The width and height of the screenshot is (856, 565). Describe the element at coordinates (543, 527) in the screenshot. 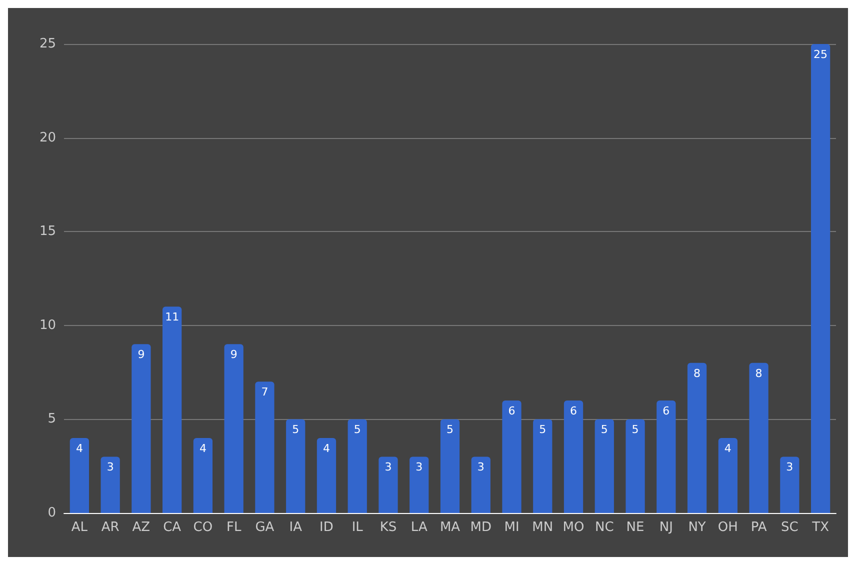

I see `x-tick-label: MN` at that location.